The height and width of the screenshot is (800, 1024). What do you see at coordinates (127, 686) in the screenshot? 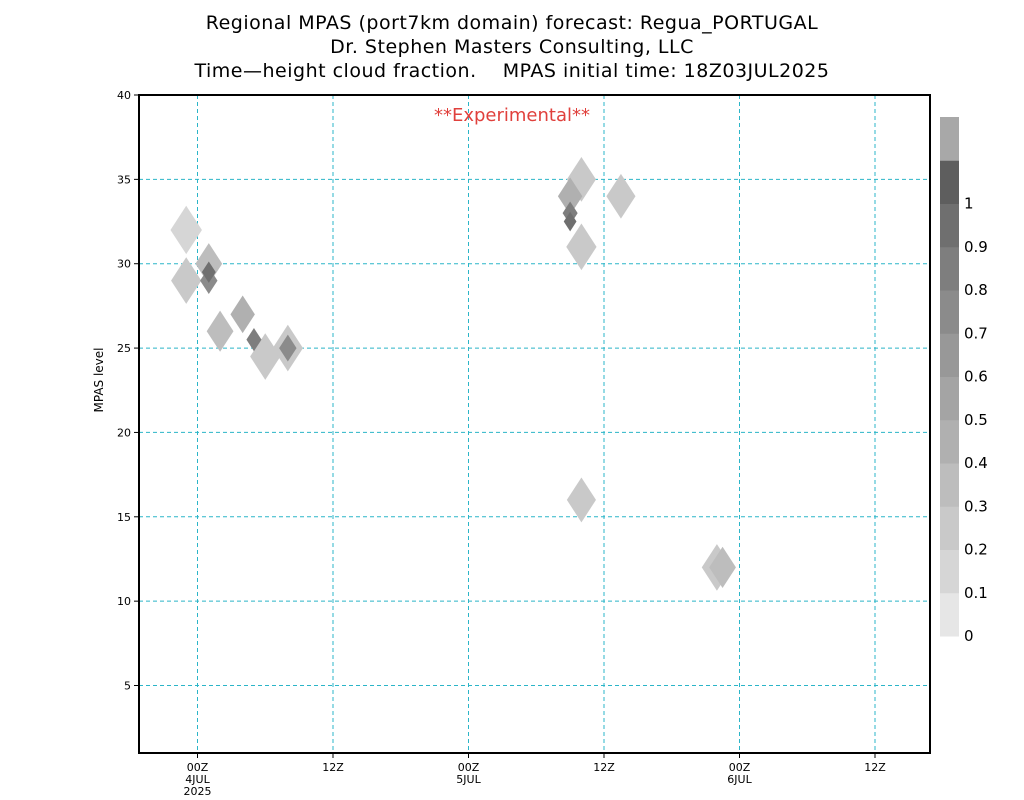
I see `y-tick-label: 5` at bounding box center [127, 686].